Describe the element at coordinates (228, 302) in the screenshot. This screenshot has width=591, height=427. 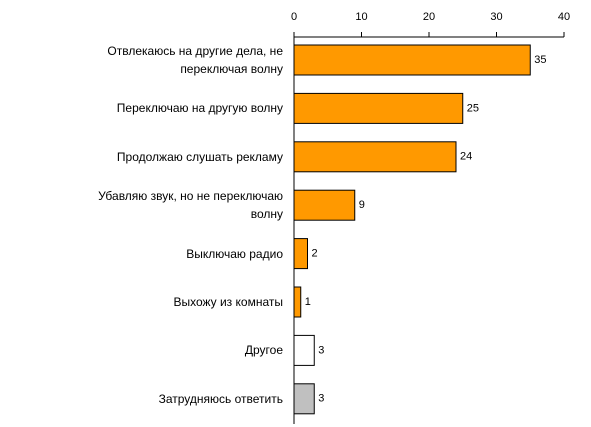
I see `category-label: Выхожу из комнаты` at that location.